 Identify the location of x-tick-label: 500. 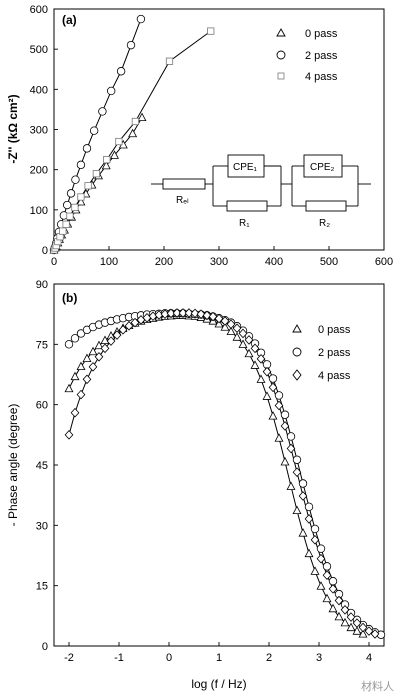
(329, 262).